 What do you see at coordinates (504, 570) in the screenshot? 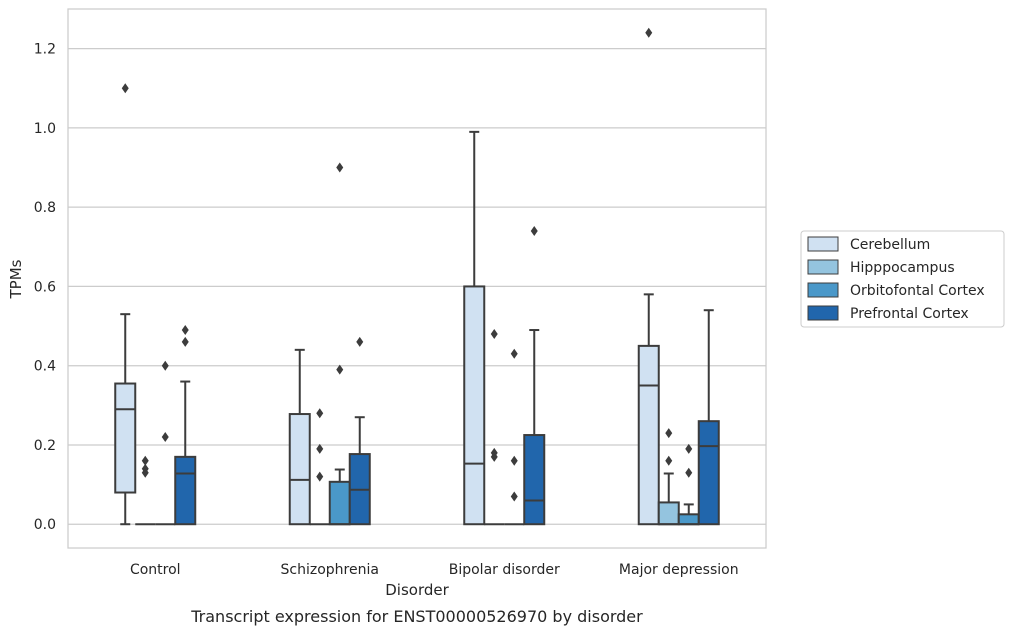
I see `x-tick-label: Bipolar disorder` at bounding box center [504, 570].